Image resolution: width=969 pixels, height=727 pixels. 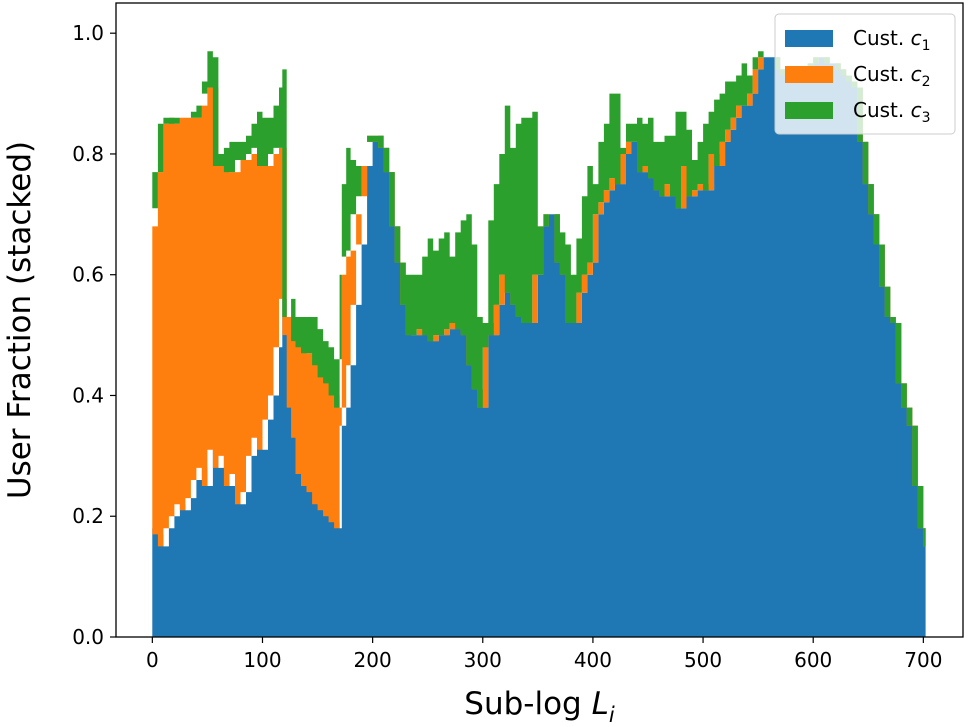 What do you see at coordinates (262, 660) in the screenshot?
I see `x-tick-label: 100` at bounding box center [262, 660].